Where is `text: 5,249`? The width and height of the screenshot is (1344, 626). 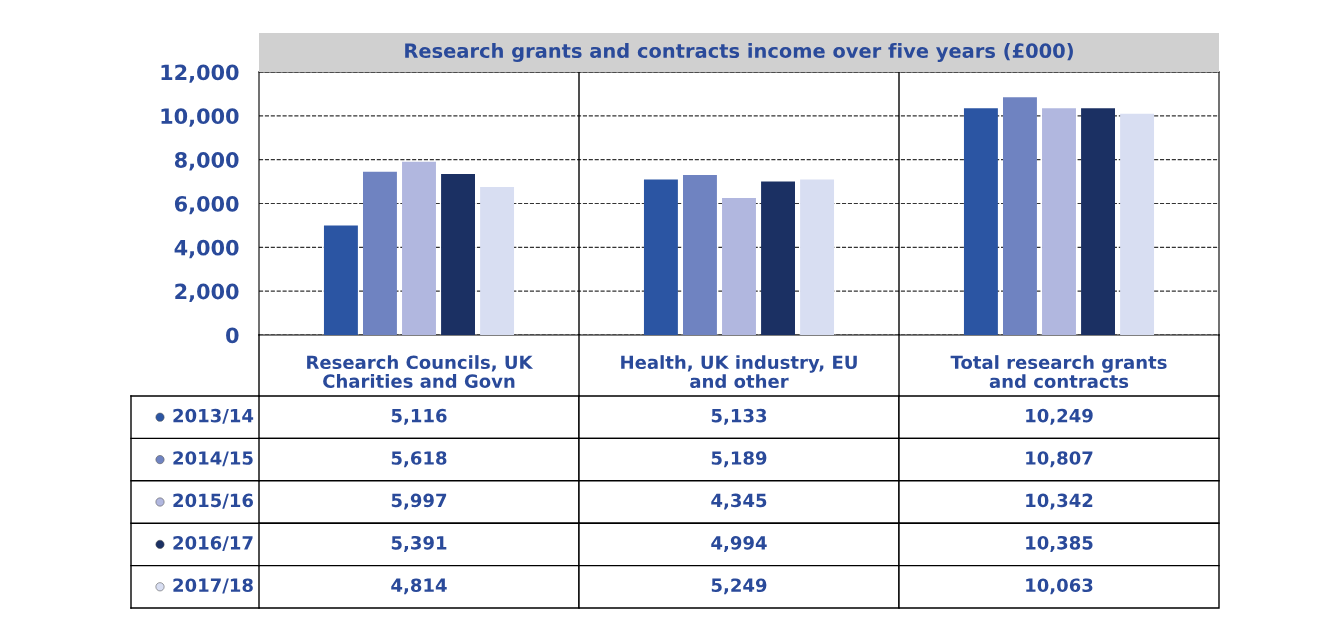 text: 5,249 is located at coordinates (739, 586).